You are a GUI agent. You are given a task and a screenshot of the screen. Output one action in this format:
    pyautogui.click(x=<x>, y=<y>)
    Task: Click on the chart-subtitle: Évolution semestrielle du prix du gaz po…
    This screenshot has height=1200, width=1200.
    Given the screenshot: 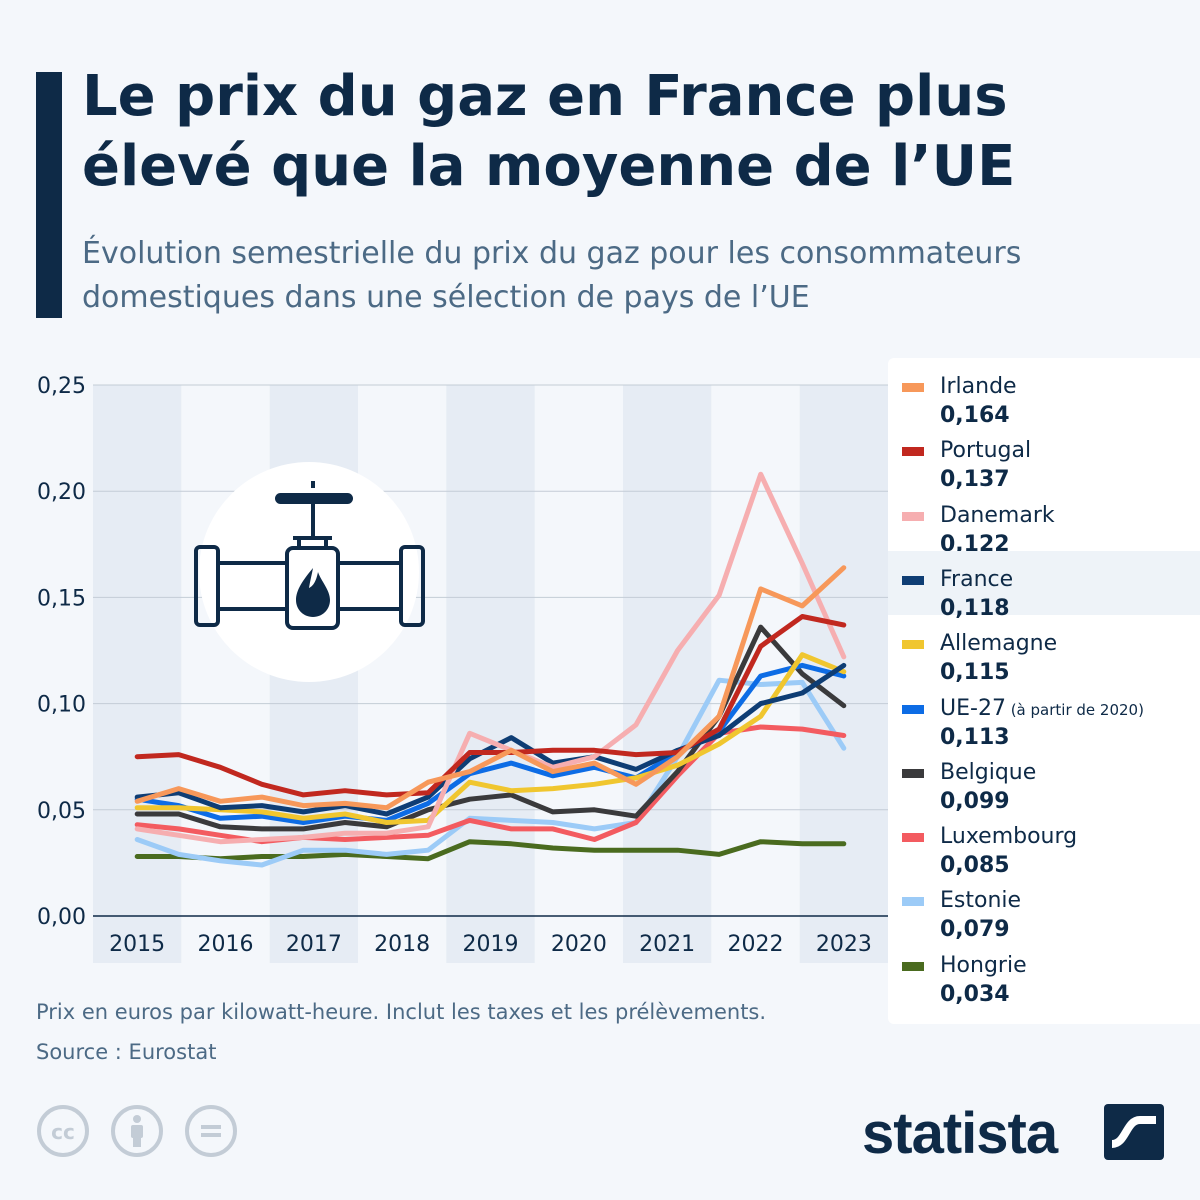 What is the action you would take?
    pyautogui.click(x=552, y=275)
    